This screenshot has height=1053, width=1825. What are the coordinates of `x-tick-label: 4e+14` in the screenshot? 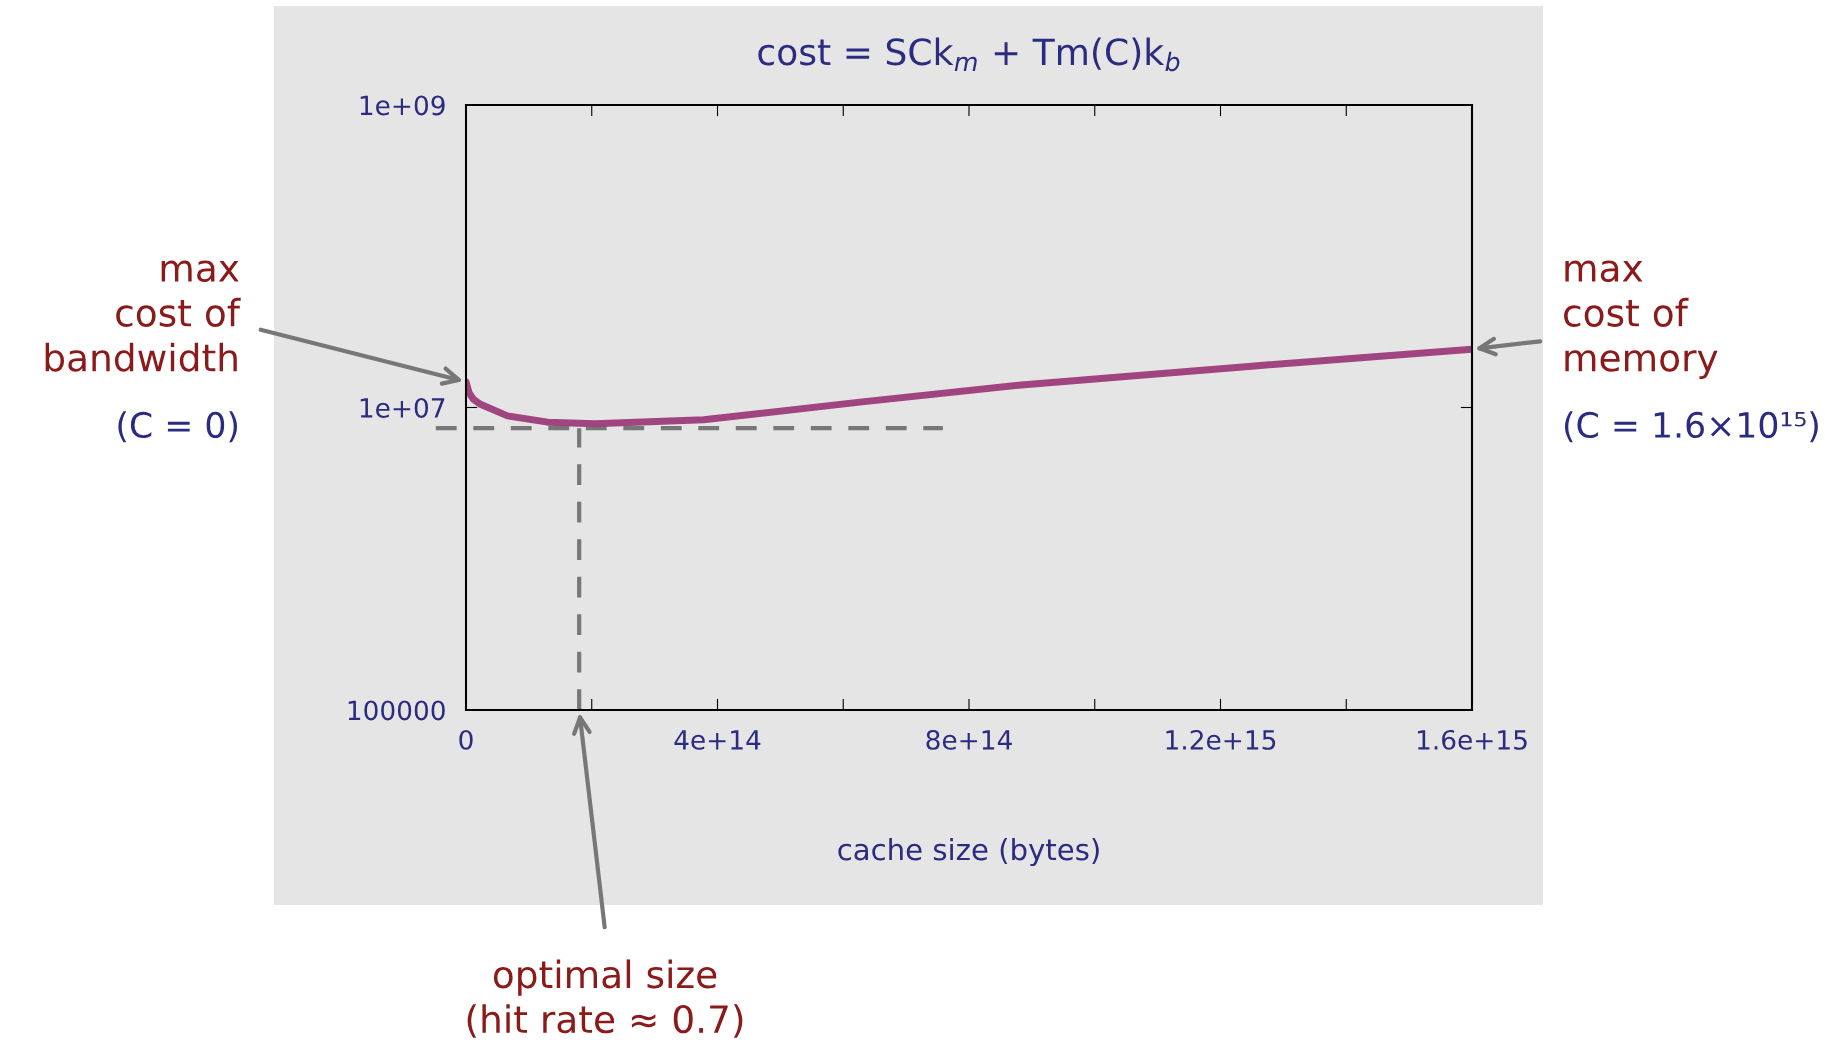 It's located at (717, 740).